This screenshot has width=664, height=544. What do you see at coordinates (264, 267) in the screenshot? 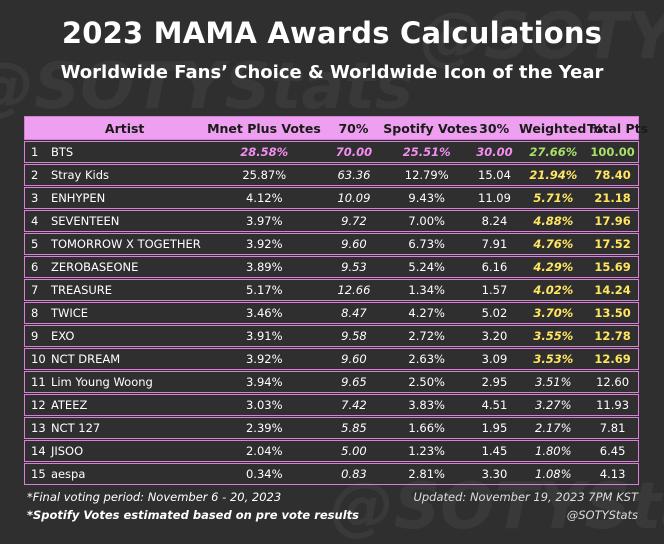
I see `cell-mnet-votes: 3.89%` at bounding box center [264, 267].